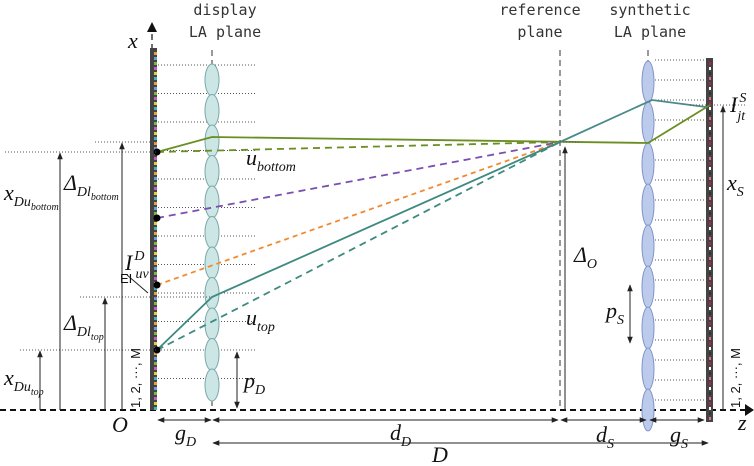  What do you see at coordinates (153, 229) in the screenshot?
I see `display-panel` at bounding box center [153, 229].